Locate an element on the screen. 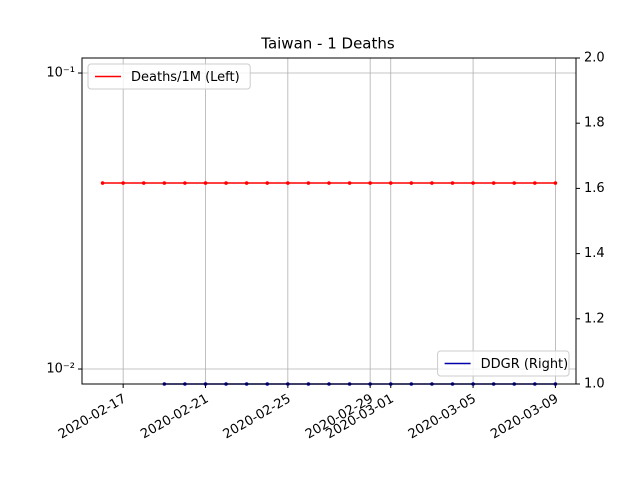  chart-title: Taiwan - 1 Deaths is located at coordinates (327, 44).